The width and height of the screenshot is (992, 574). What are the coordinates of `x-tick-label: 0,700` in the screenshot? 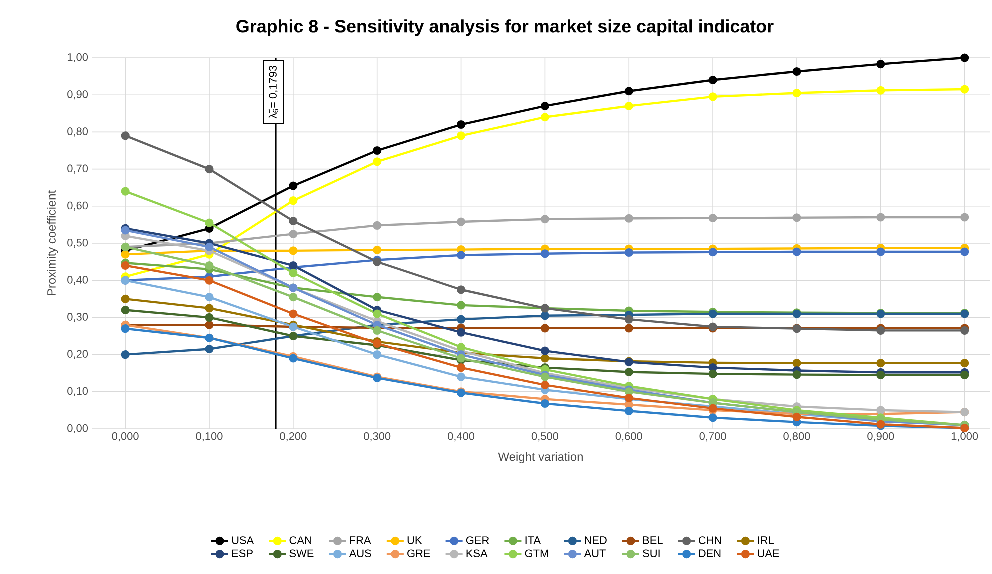 It's located at (713, 437).